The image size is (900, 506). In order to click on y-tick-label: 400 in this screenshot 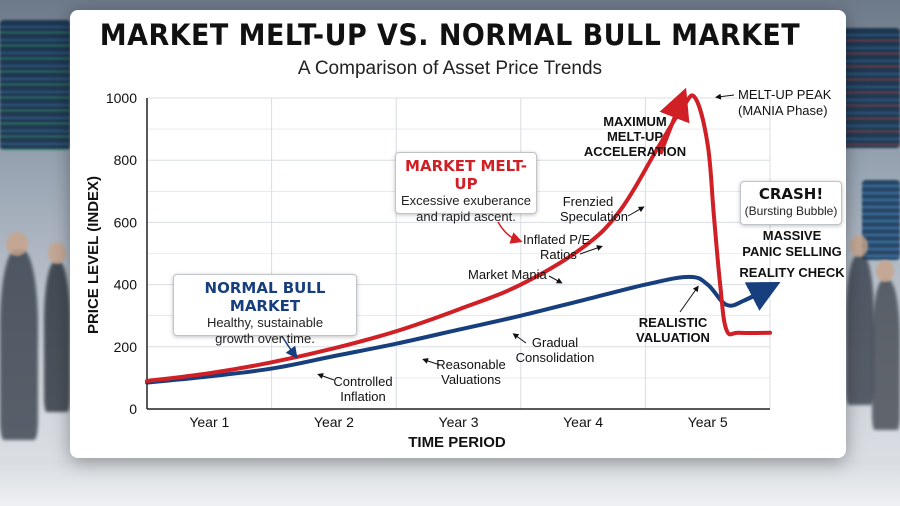, I will do `click(126, 285)`.